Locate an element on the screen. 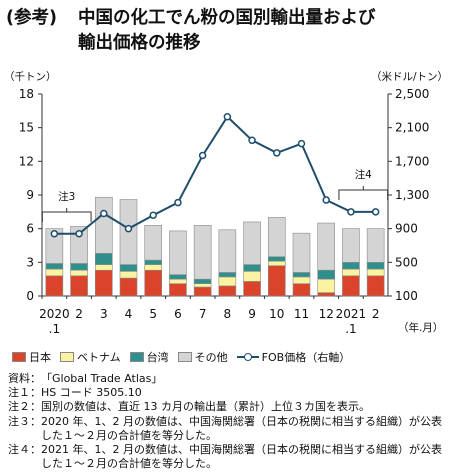 The height and width of the screenshot is (476, 451). left-tick-label: 12 is located at coordinates (26, 161).